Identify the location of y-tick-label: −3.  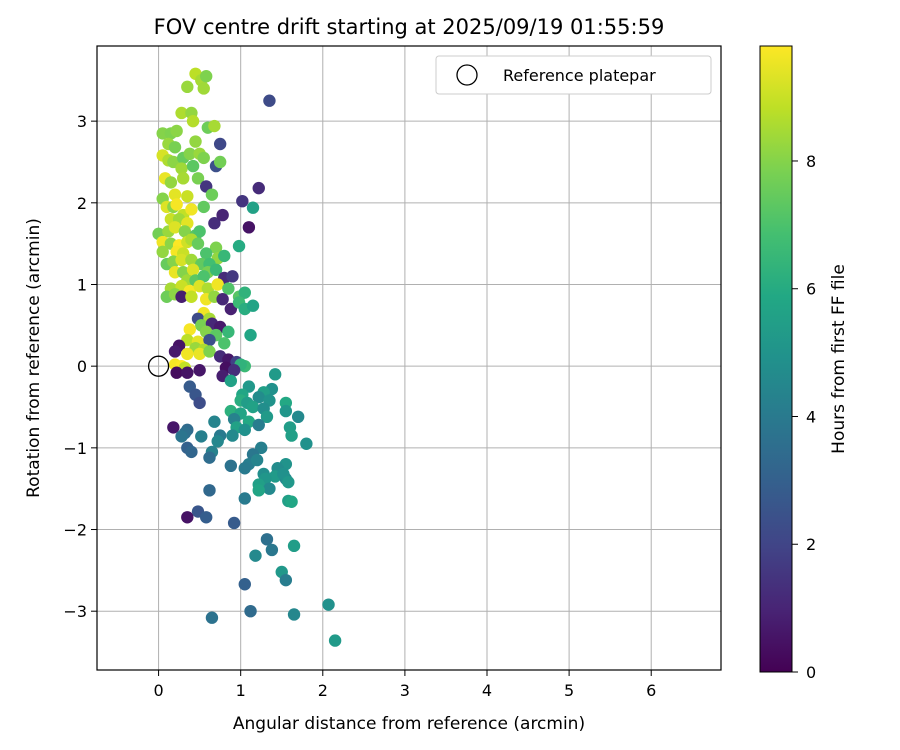
(75, 611).